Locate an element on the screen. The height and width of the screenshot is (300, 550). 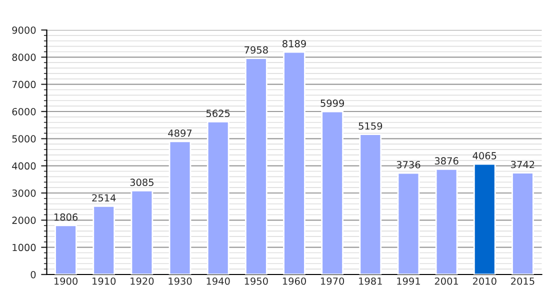
y-tick-label: 2000 is located at coordinates (24, 220).